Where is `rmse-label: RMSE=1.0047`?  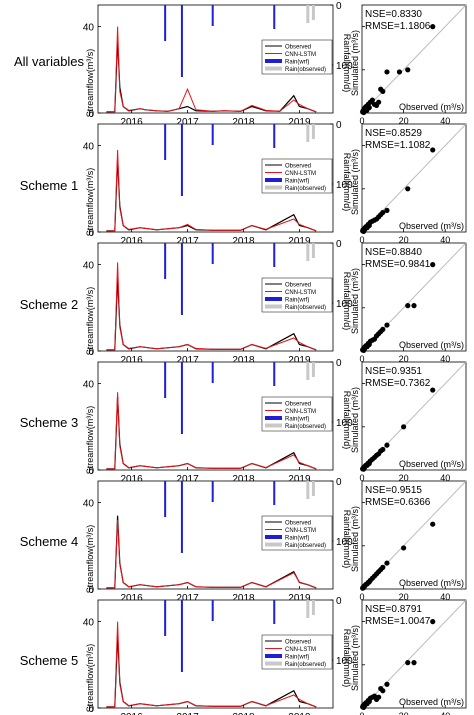
rmse-label: RMSE=1.0047 is located at coordinates (398, 621).